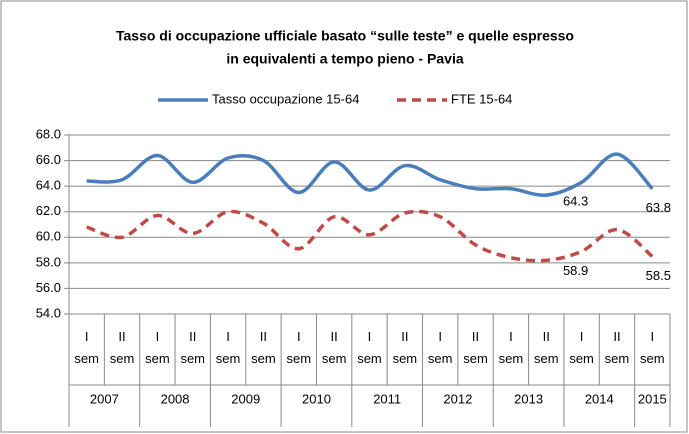 The width and height of the screenshot is (689, 434). Describe the element at coordinates (48, 133) in the screenshot. I see `y-tick-label: 68.0` at that location.